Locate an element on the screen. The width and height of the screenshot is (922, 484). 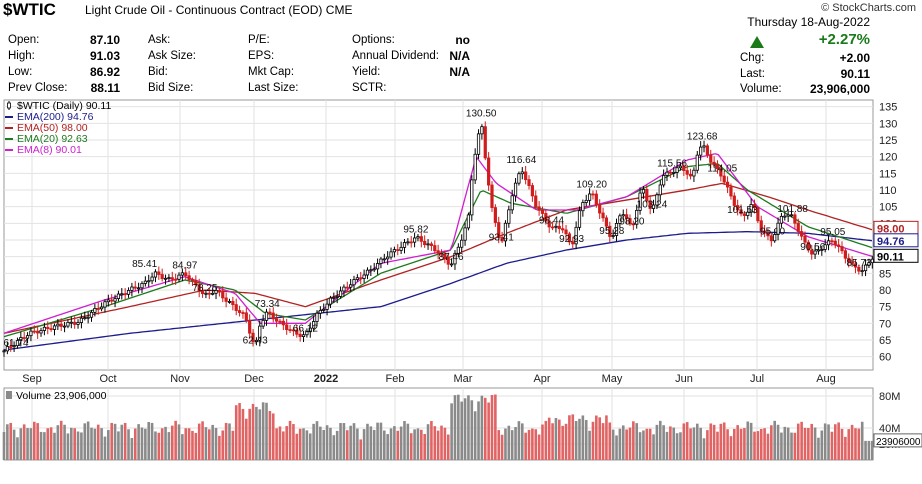
x-tick-label: May is located at coordinates (612, 379).